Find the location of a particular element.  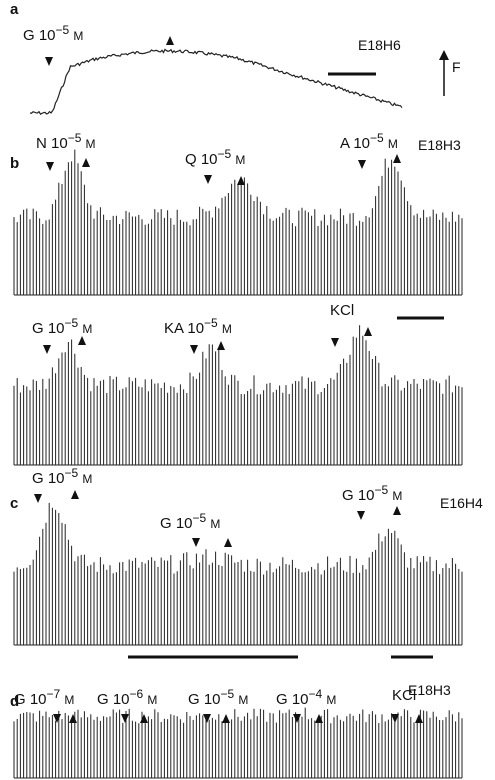

label-d-glutamate-1: G 10−7 M is located at coordinates (44, 697).